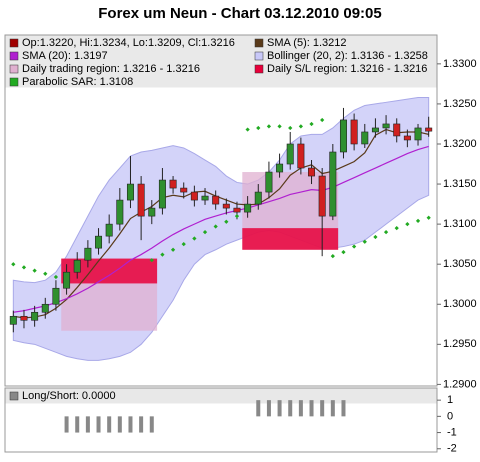 This screenshot has width=480, height=462. Describe the element at coordinates (307, 43) in the screenshot. I see `legend-label: SMA (5): 1.3212` at that location.